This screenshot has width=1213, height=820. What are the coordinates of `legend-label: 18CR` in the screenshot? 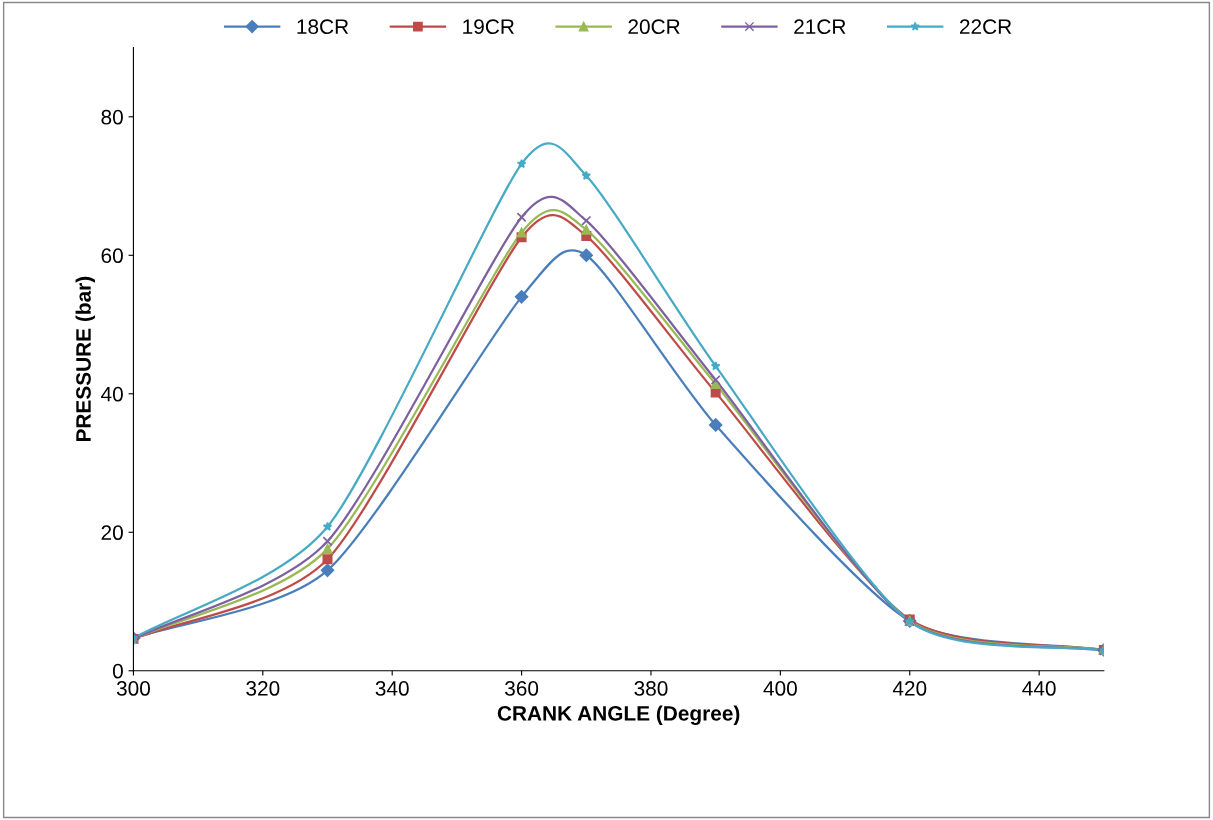 It's located at (323, 27).